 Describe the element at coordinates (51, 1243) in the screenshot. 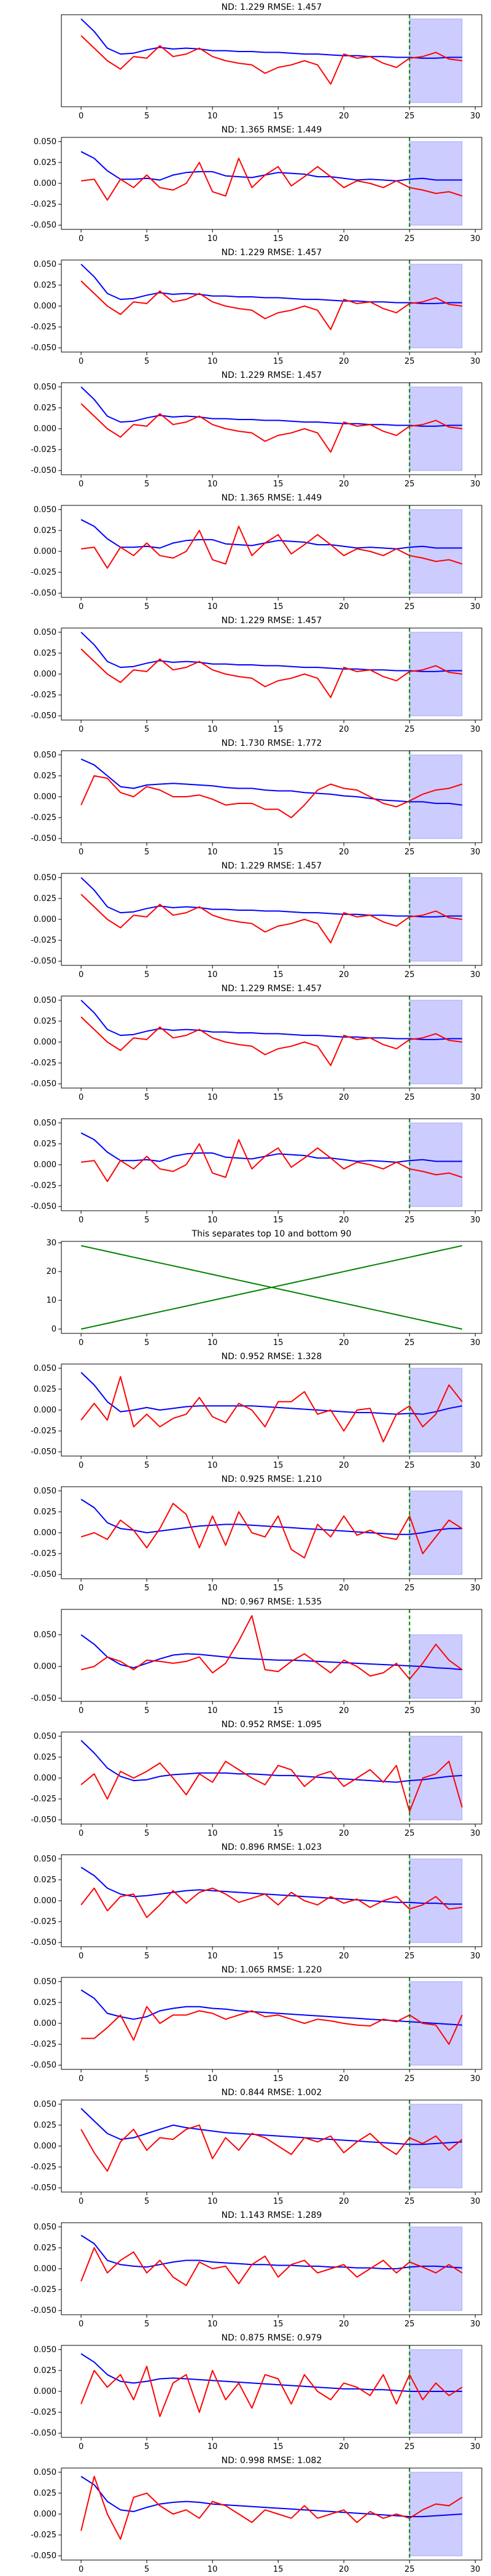

I see `y-tick-label: 30` at that location.